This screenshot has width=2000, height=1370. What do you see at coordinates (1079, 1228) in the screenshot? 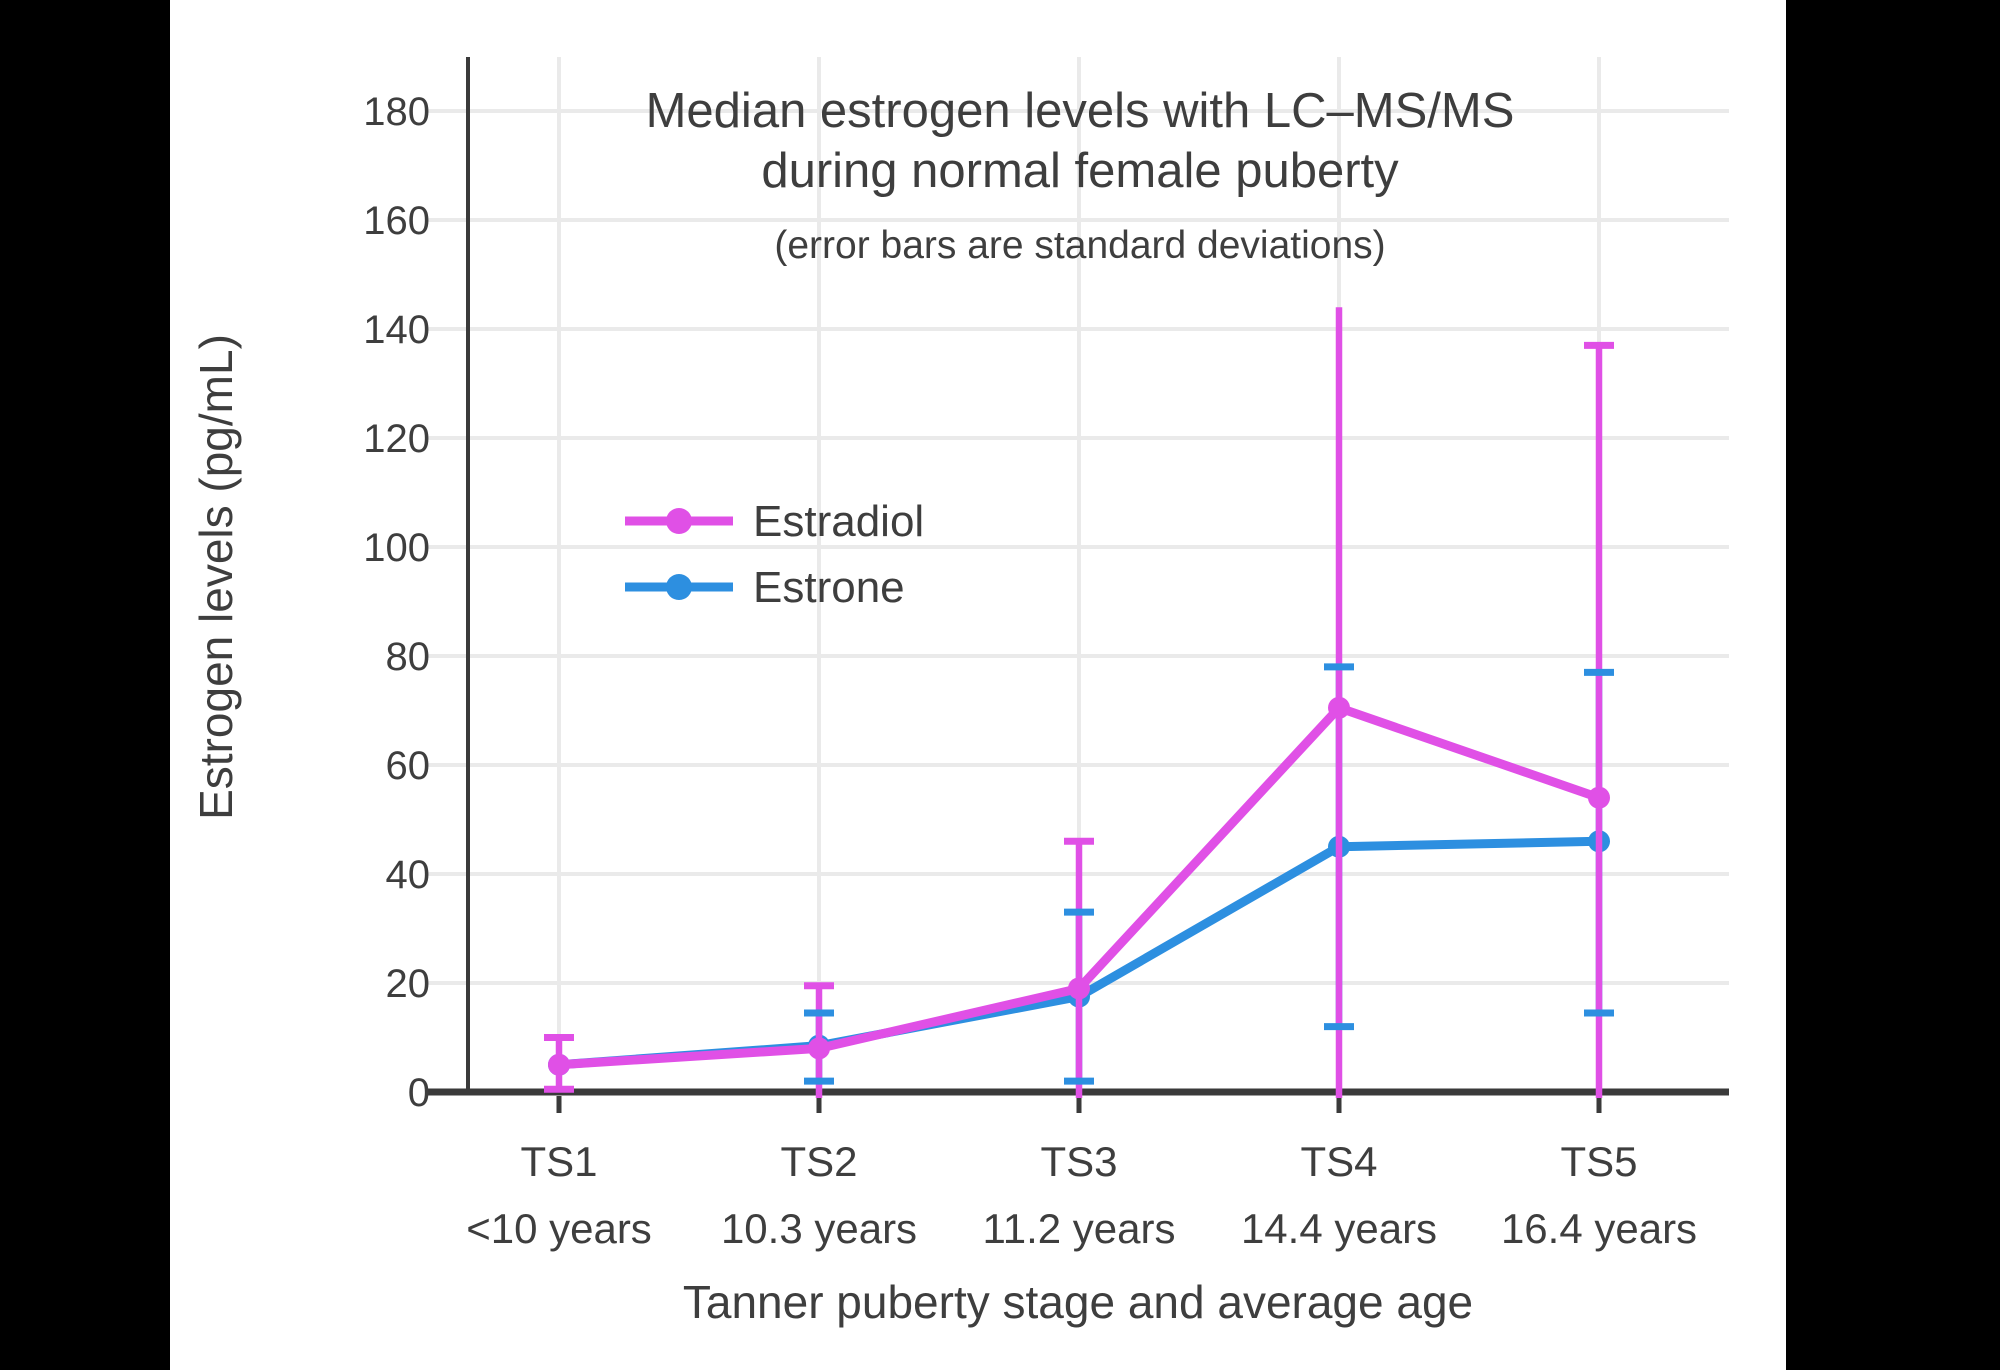
I see `x-tick-label-age: 11.2 years` at bounding box center [1079, 1228].